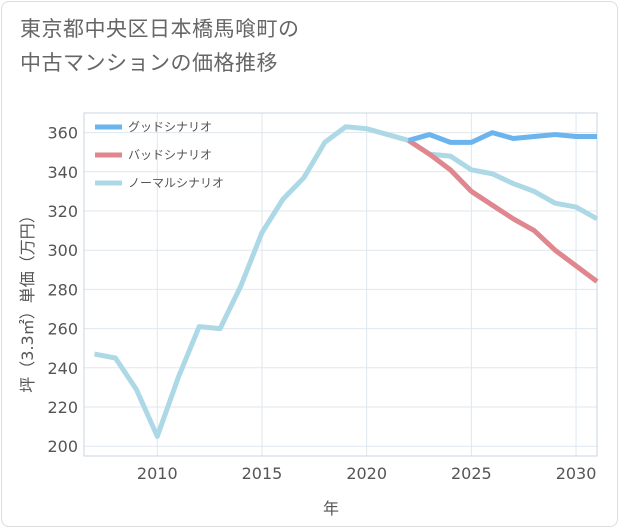 The image size is (621, 530). Describe the element at coordinates (62, 407) in the screenshot. I see `y-tick-label: 220` at that location.